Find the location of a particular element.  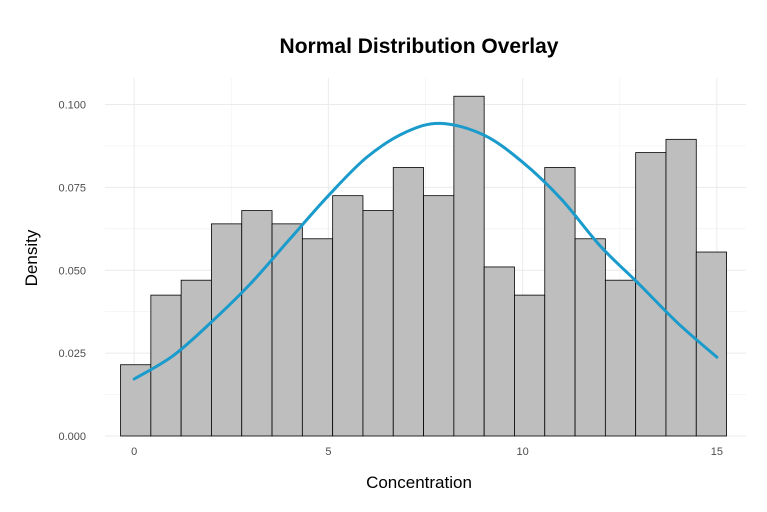

y-axis-label: Density is located at coordinates (31, 257).